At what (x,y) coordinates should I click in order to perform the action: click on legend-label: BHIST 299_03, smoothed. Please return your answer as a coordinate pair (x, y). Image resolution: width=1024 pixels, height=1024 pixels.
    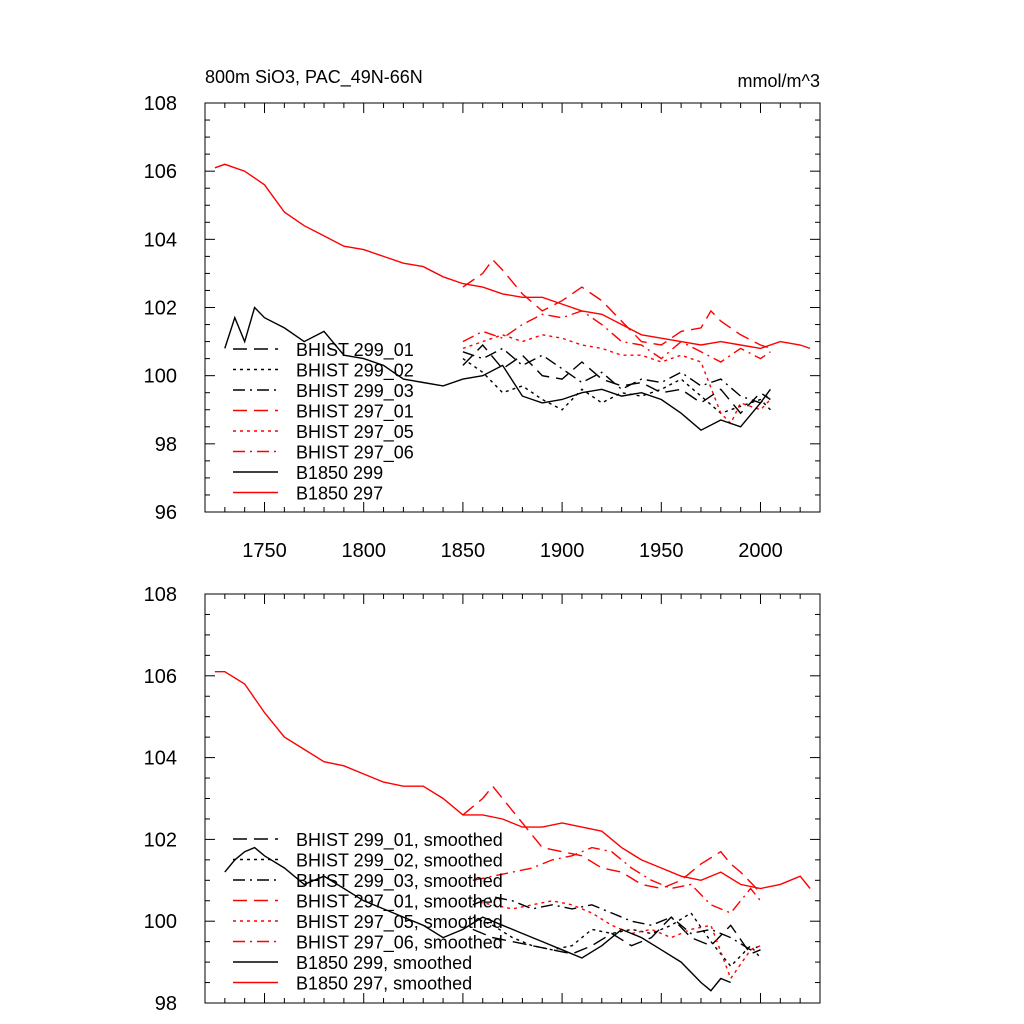
    Looking at the image, I should click on (399, 881).